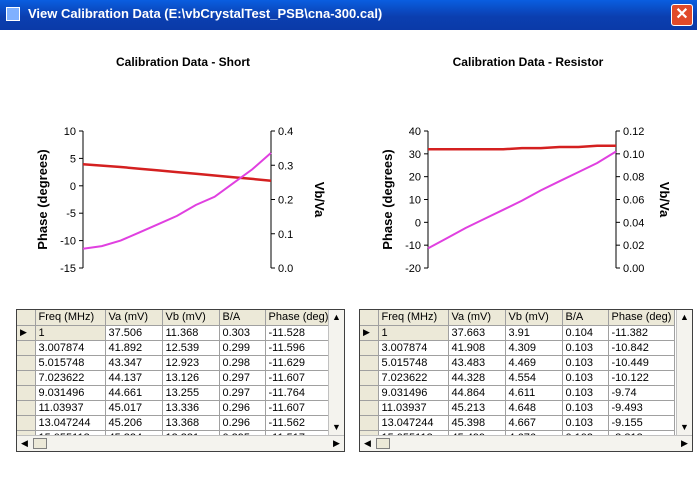  Describe the element at coordinates (175, 333) in the screenshot. I see `table-row: ▶ 1 37.506 11.368 0.303 -11.528` at that location.